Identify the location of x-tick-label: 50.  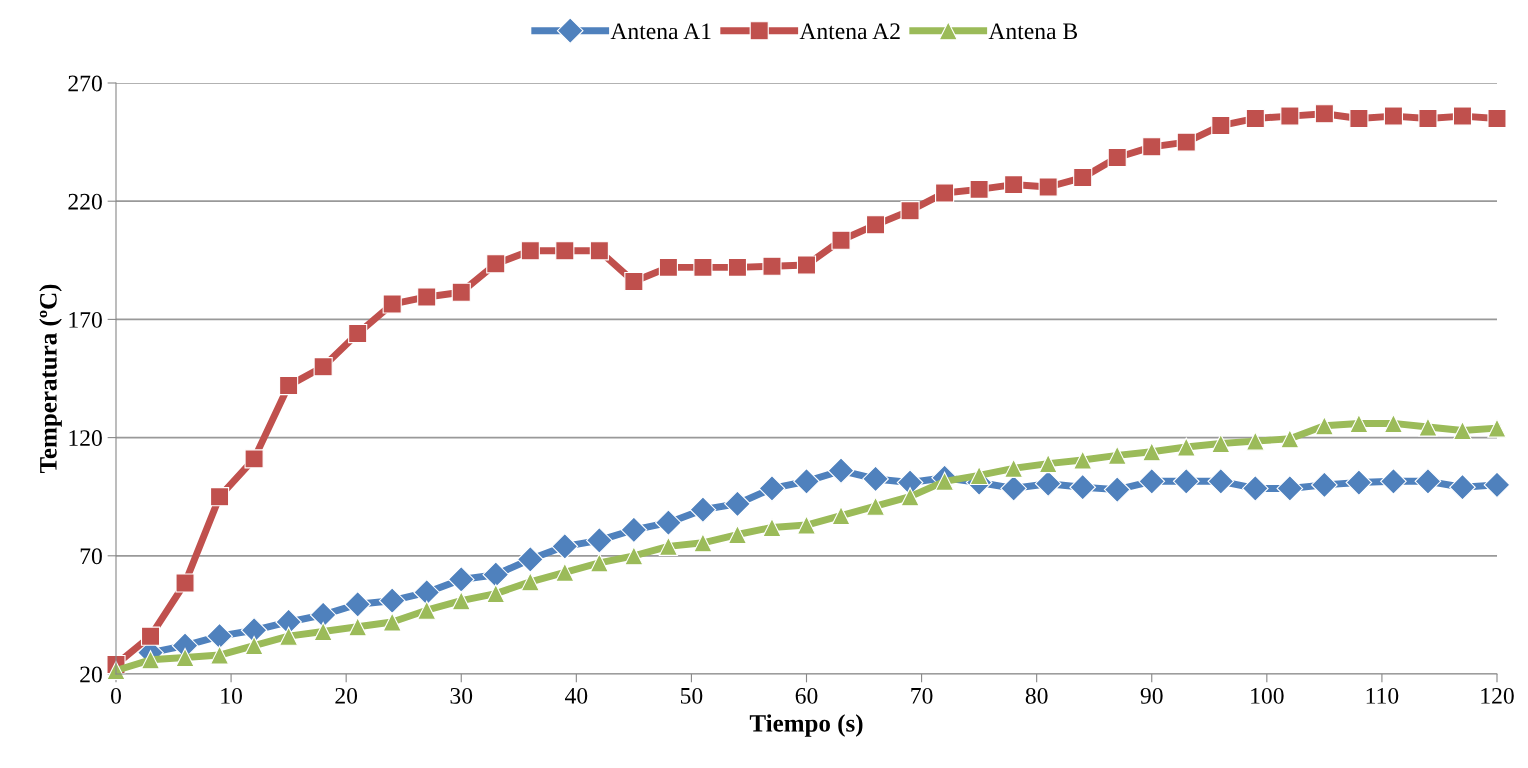
(691, 695).